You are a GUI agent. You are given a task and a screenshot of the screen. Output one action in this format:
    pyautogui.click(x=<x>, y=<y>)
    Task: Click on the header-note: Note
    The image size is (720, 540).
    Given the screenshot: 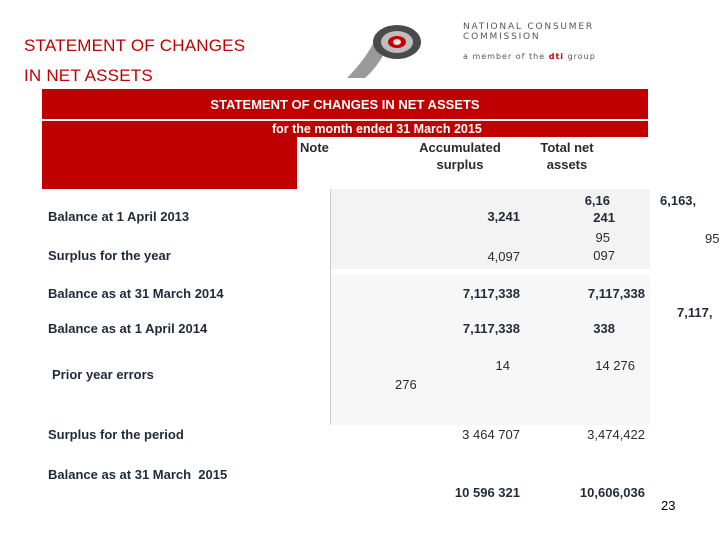 What is the action you would take?
    pyautogui.click(x=314, y=147)
    